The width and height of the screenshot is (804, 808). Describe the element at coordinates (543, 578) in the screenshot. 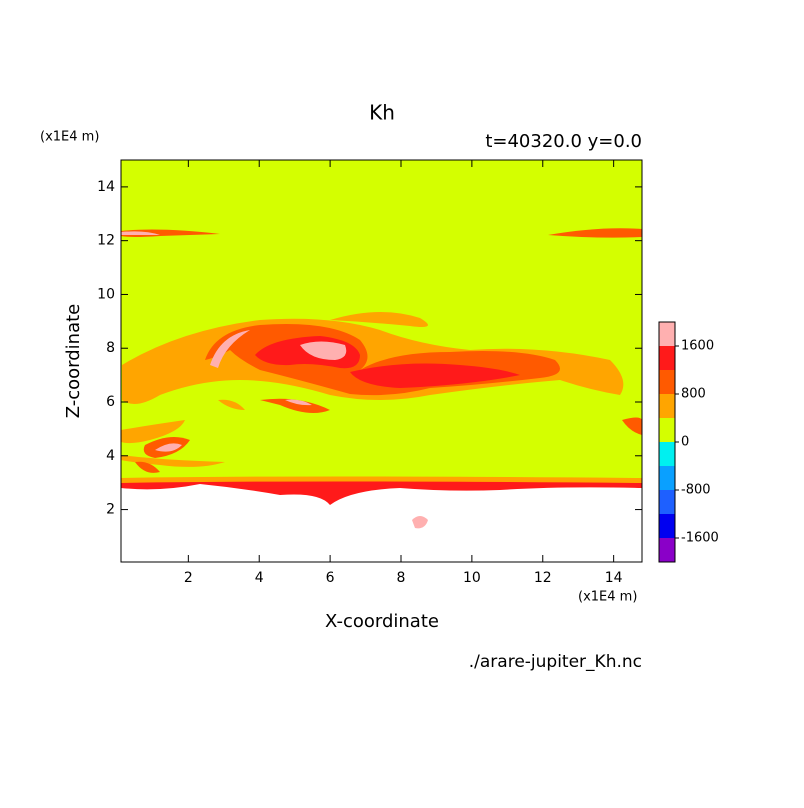

I see `x-tick-label: 12` at that location.